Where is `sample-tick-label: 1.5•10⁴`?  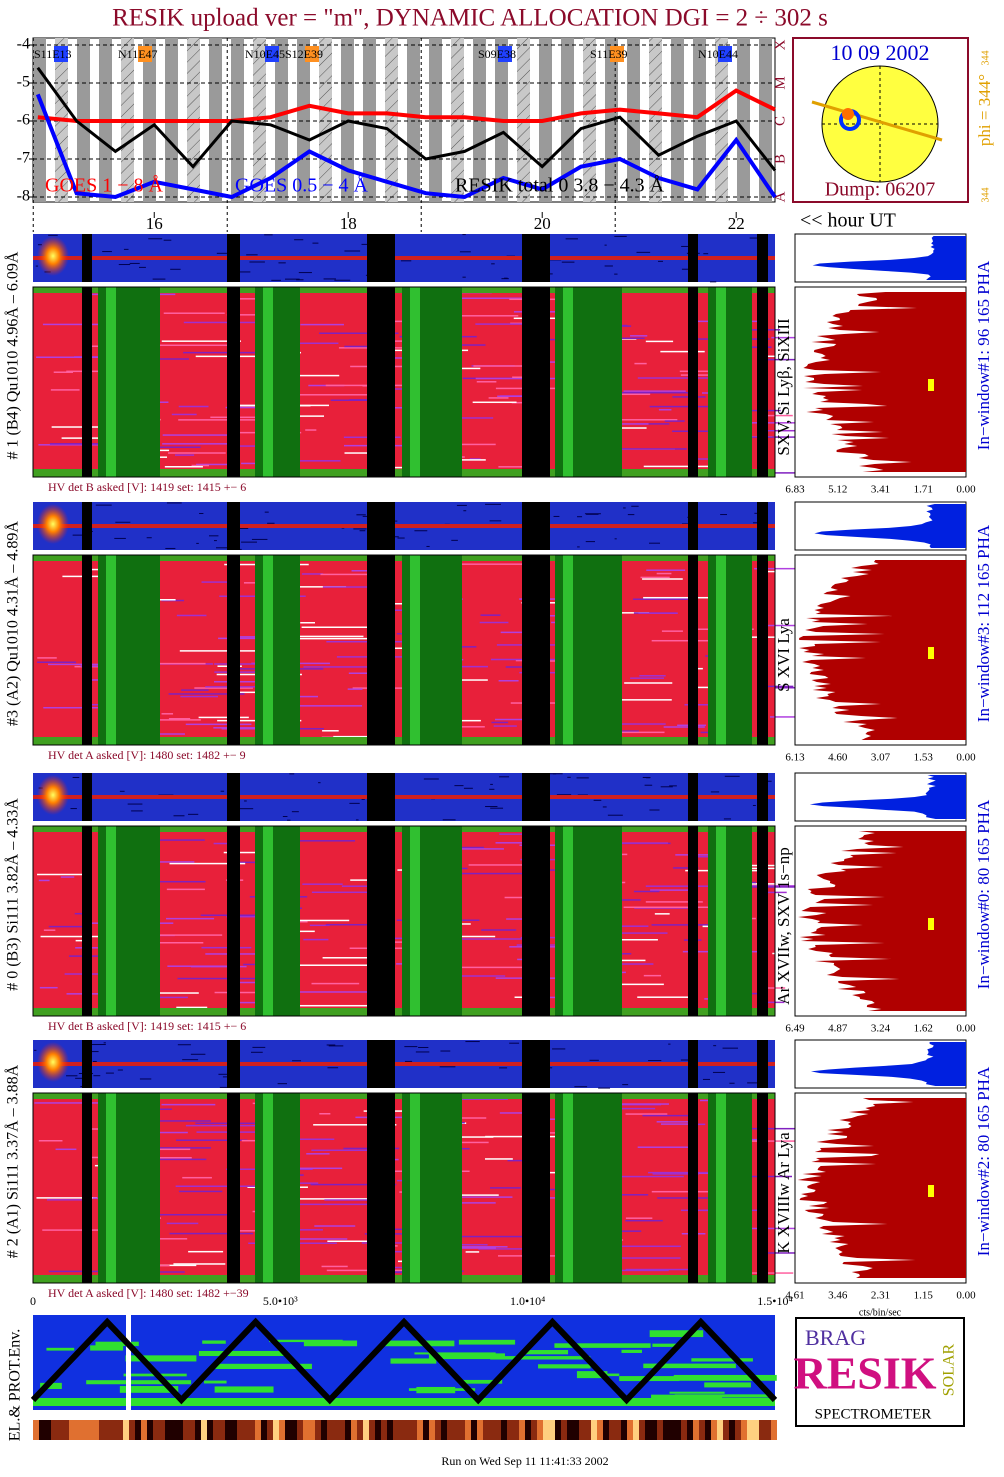 sample-tick-label: 1.5•10⁴ is located at coordinates (774, 1301).